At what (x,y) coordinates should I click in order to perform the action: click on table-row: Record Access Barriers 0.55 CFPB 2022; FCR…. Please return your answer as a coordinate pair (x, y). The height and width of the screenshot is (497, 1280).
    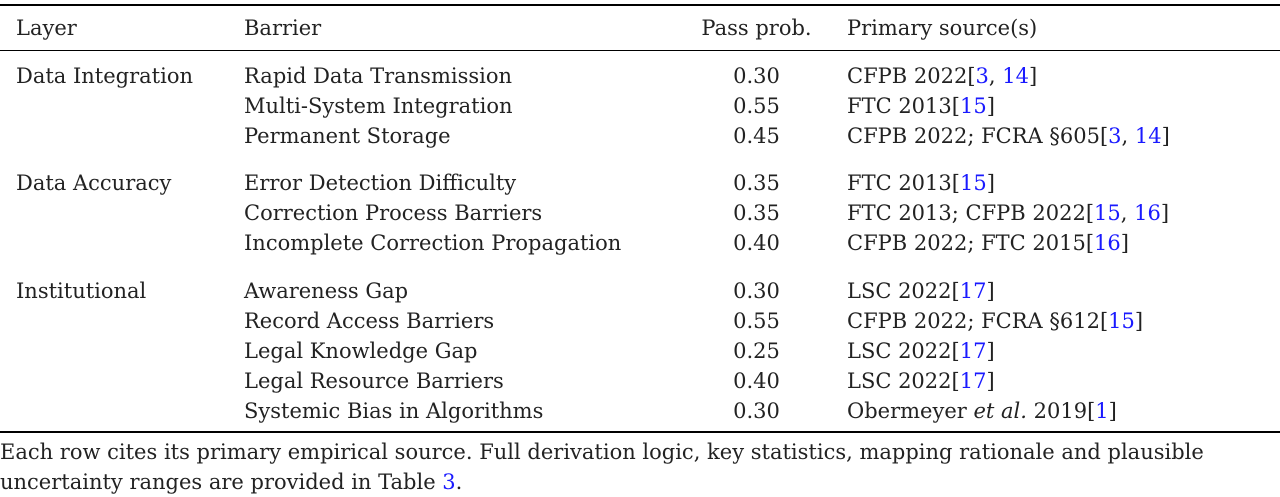
    Looking at the image, I should click on (640, 321).